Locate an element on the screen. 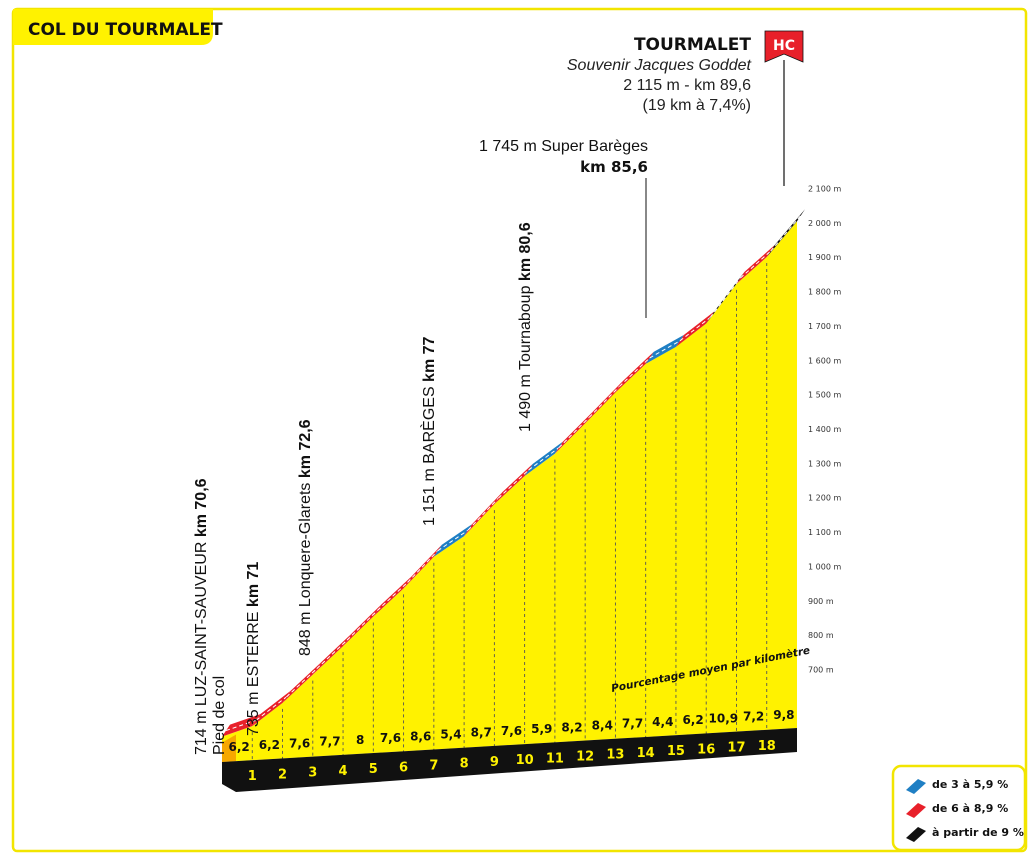 The height and width of the screenshot is (863, 1036). gradient-label: 8,6 is located at coordinates (420, 736).